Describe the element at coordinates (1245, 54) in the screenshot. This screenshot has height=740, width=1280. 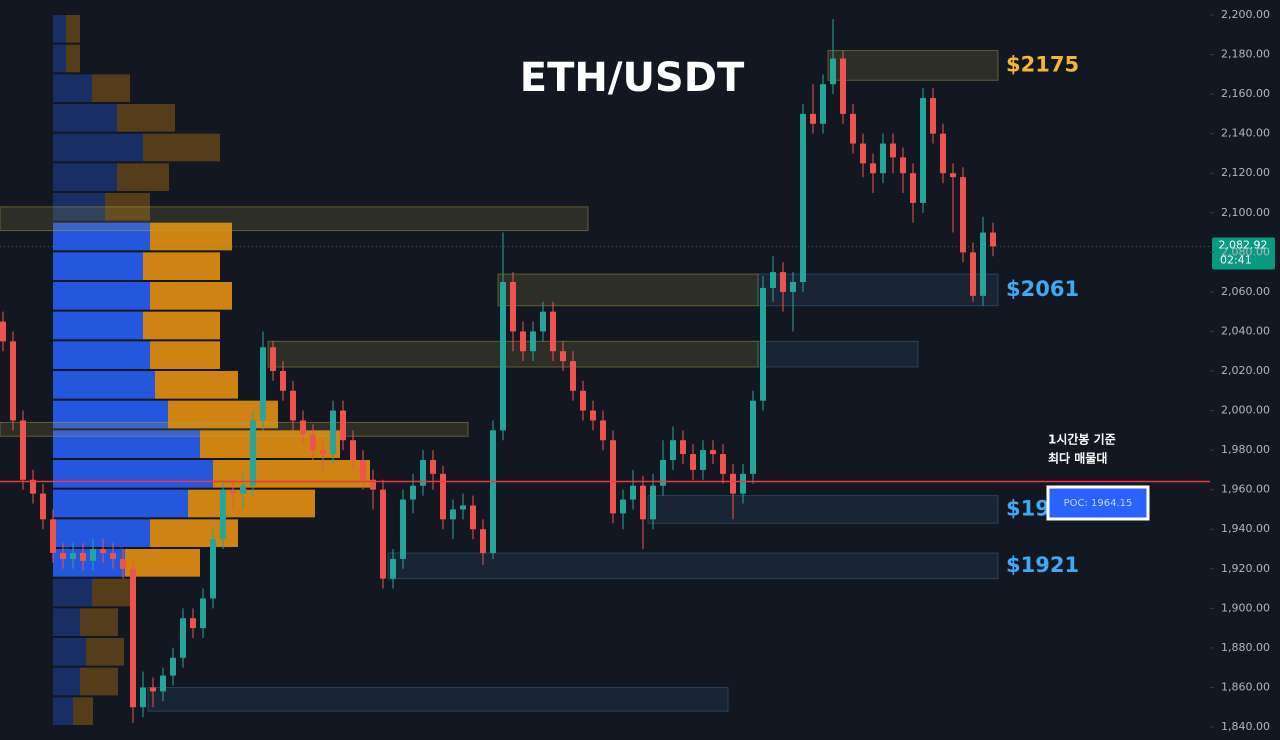
I see `y-tick-label: 2,180.00` at that location.